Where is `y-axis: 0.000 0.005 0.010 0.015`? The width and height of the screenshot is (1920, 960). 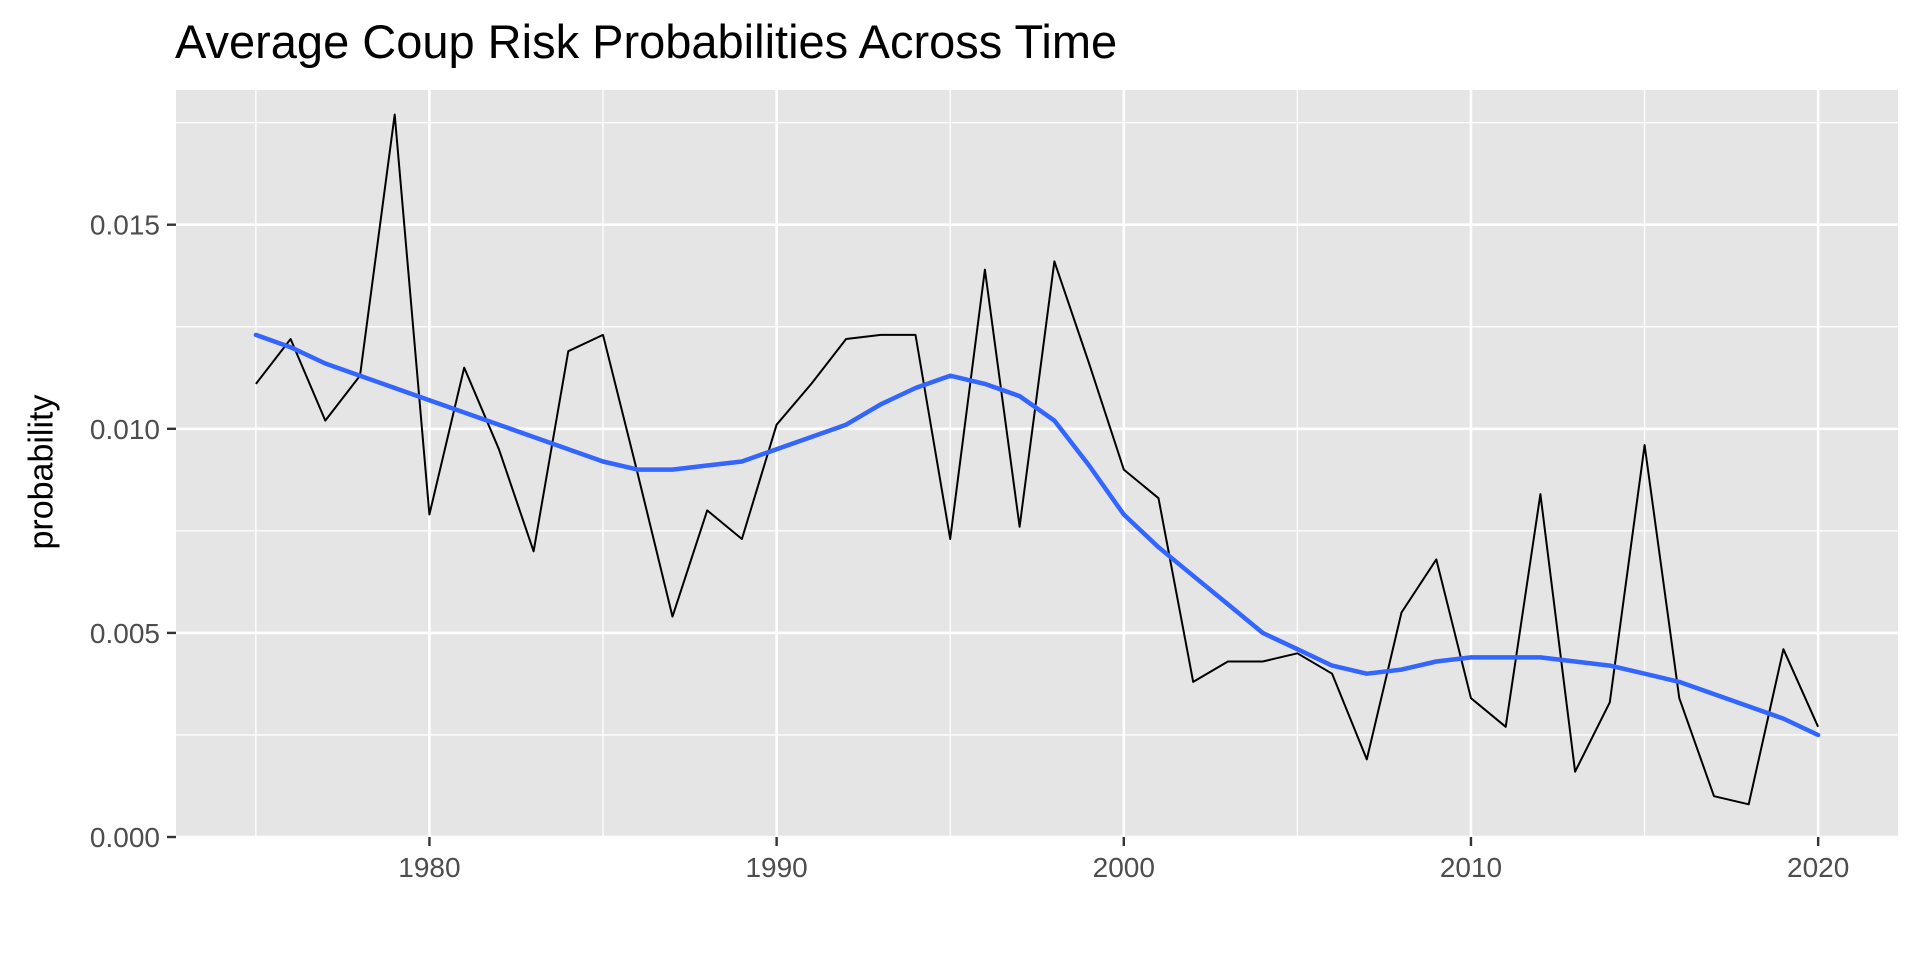
y-axis: 0.000 0.005 0.010 0.015 is located at coordinates (133, 531).